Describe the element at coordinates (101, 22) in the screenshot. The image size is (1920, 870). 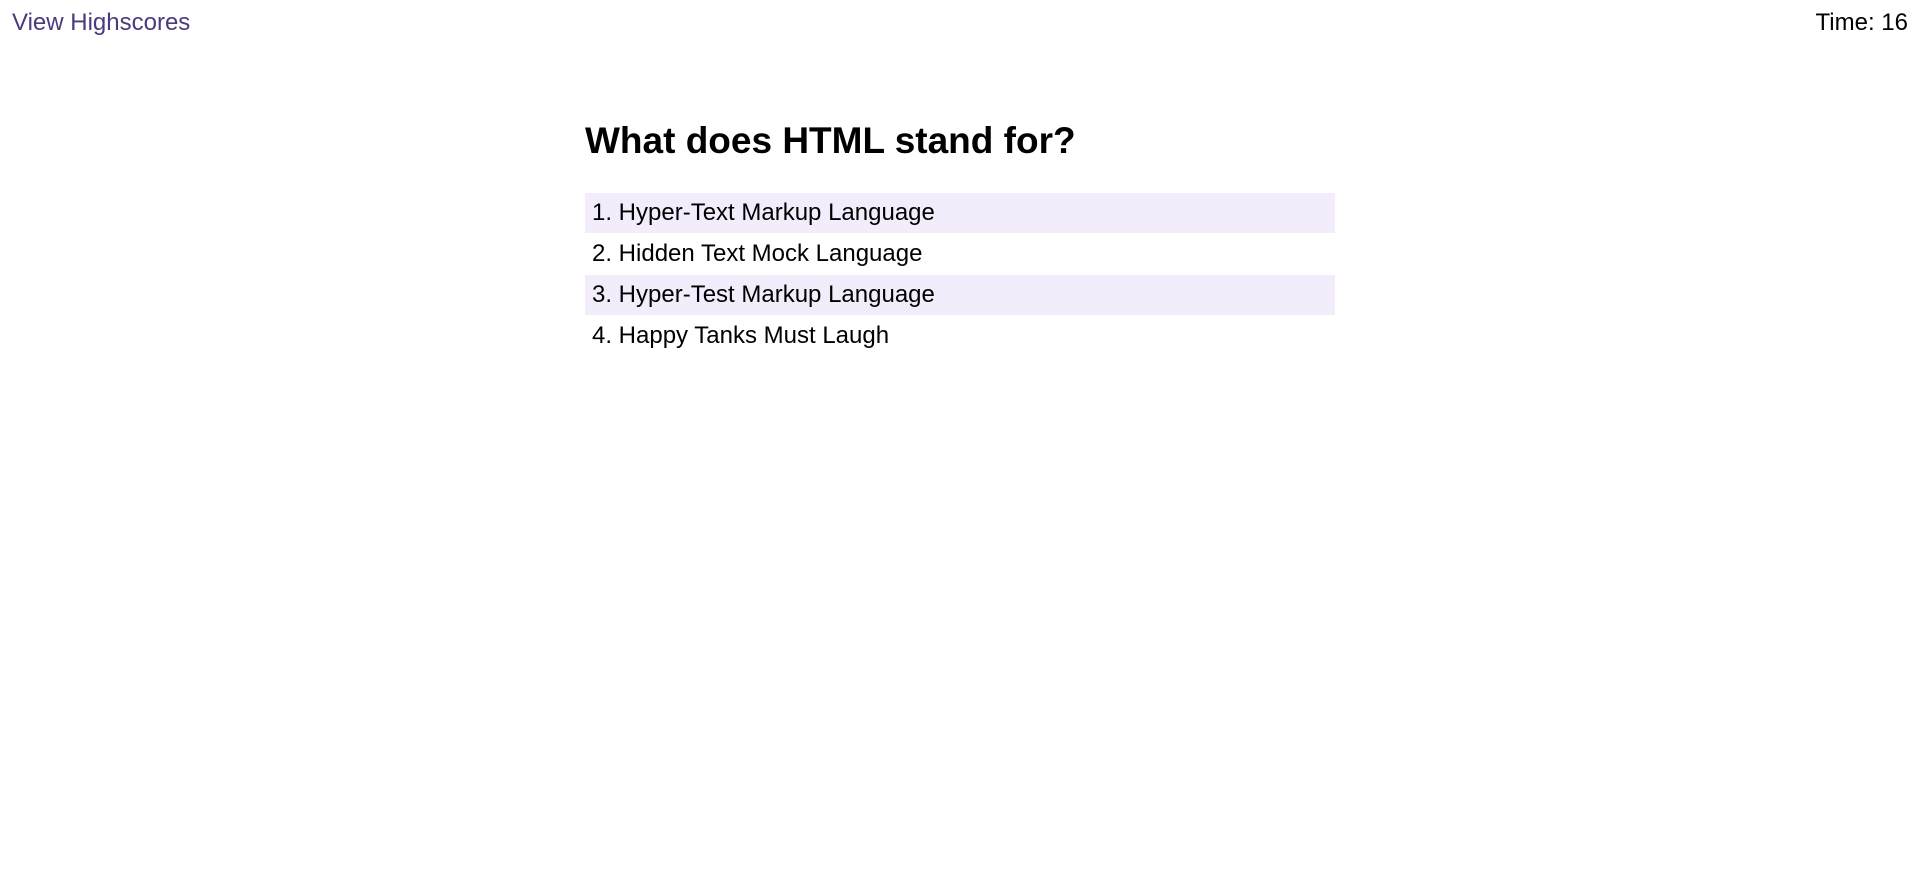
I see `view-highscores-link: View Highscores` at that location.